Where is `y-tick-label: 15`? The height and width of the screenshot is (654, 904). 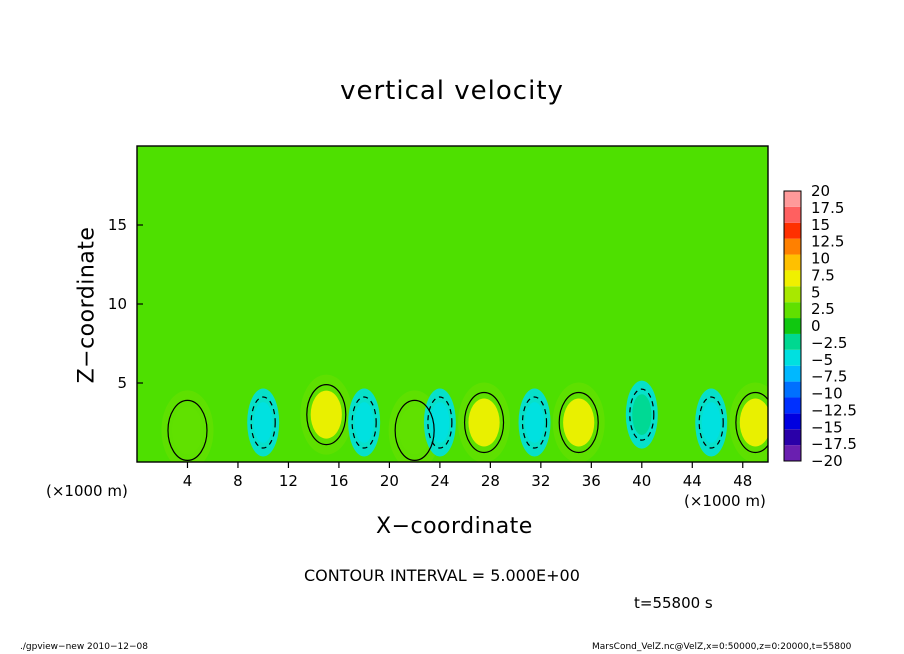 y-tick-label: 15 is located at coordinates (117, 225).